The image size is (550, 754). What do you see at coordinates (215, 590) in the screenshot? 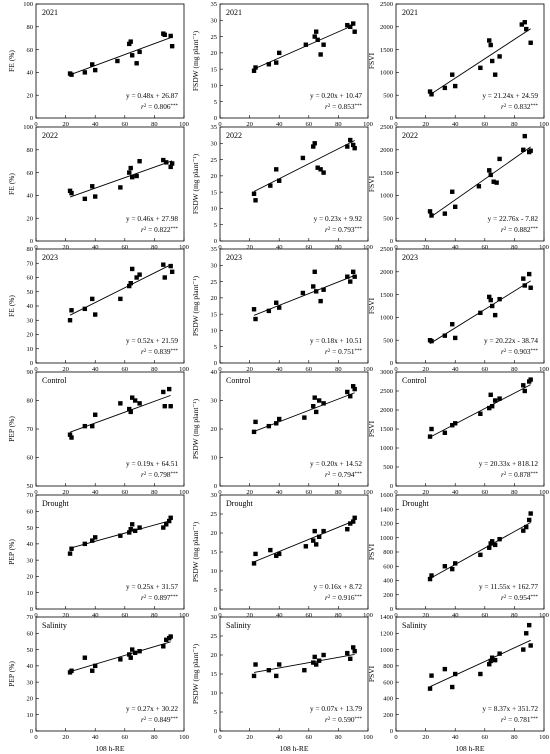
I see `y-tick-label: 5` at bounding box center [215, 590].